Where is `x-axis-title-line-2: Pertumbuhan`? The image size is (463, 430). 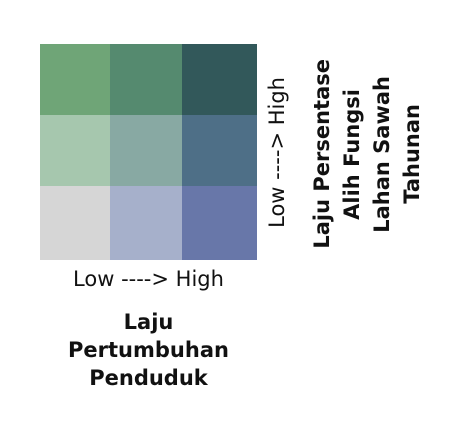 x-axis-title-line-2: Pertumbuhan is located at coordinates (148, 350).